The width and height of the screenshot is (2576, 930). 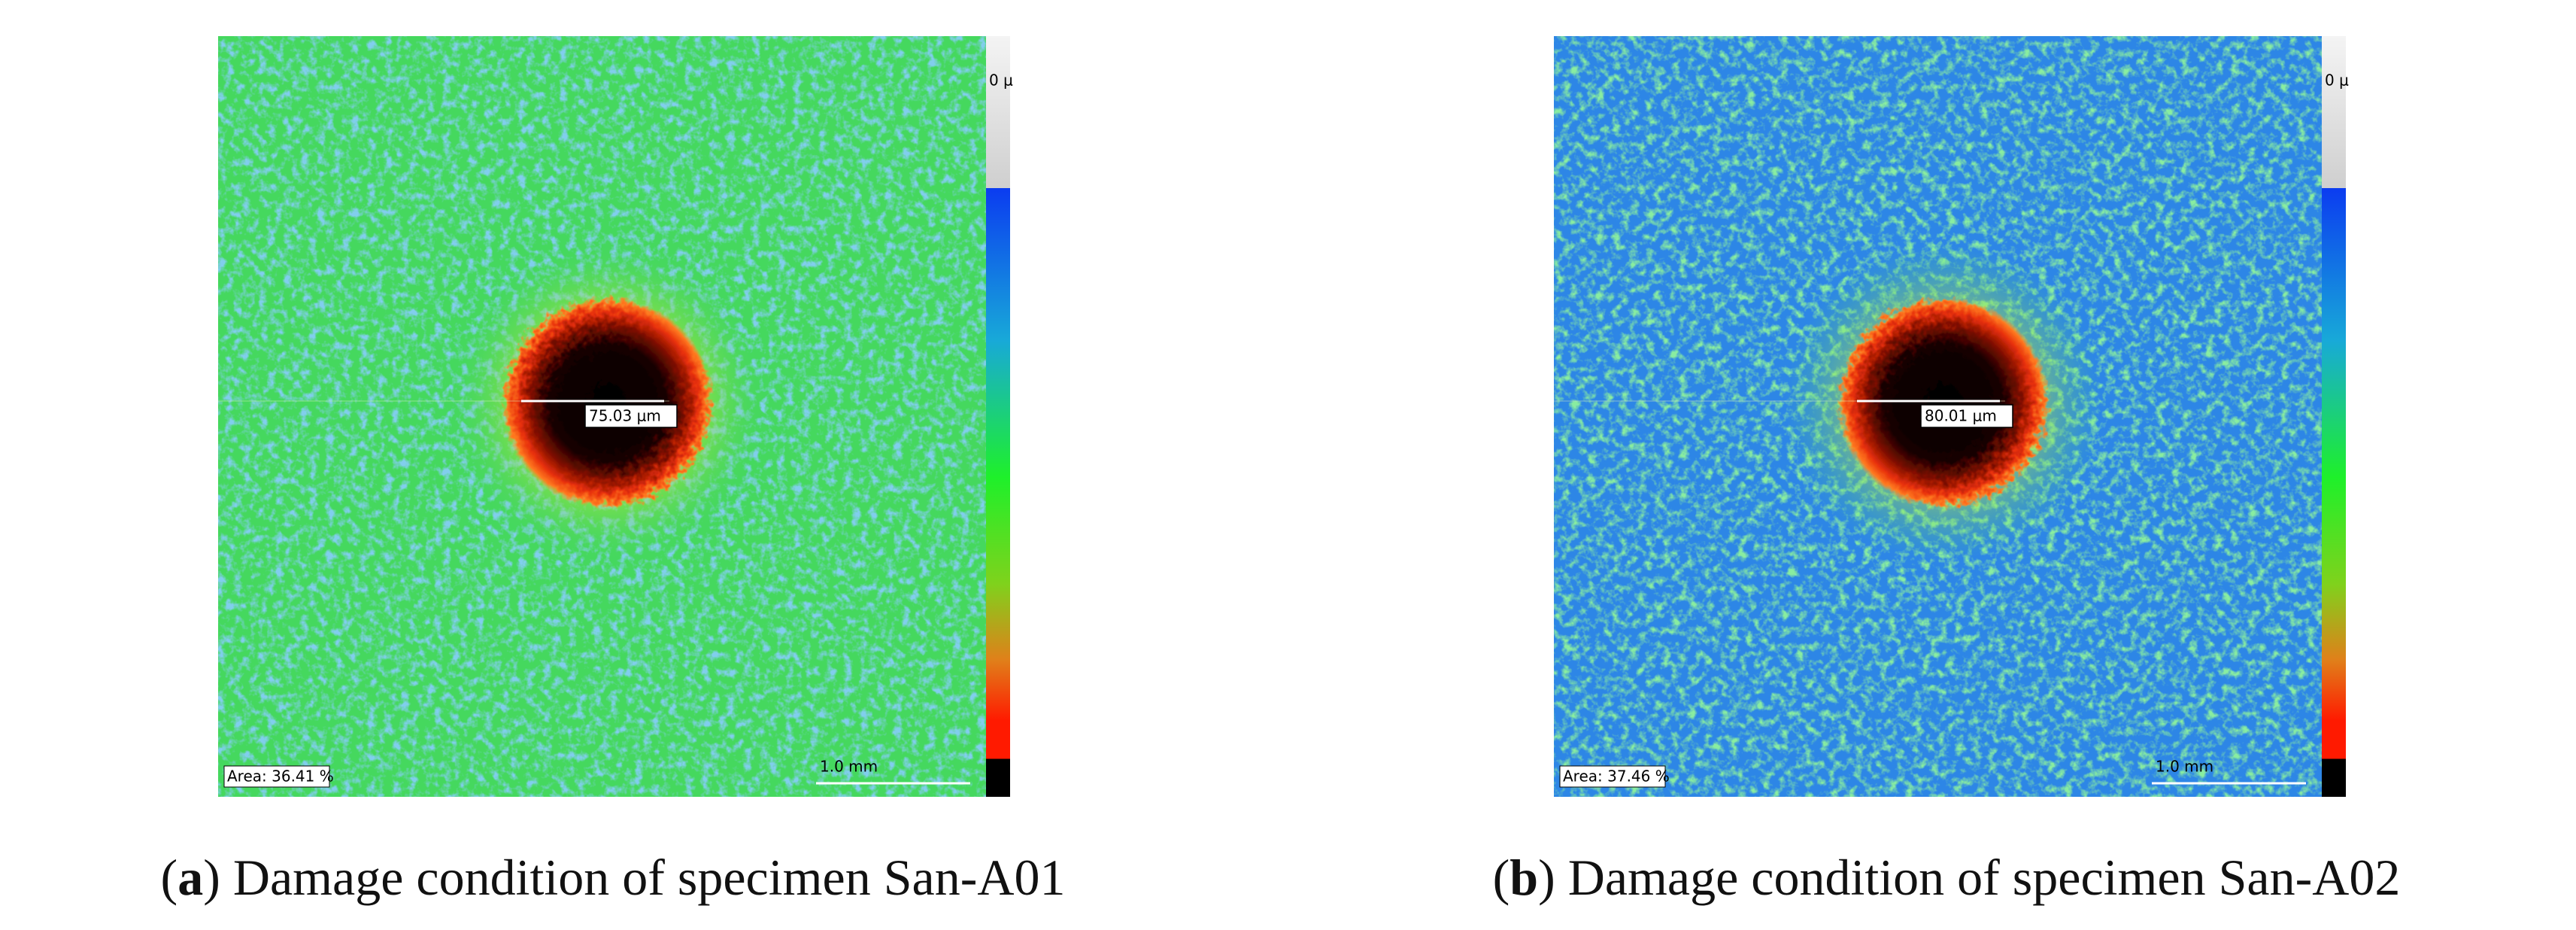 I want to click on caption: (a) Damage condition of specimen San-A01, so click(x=613, y=877).